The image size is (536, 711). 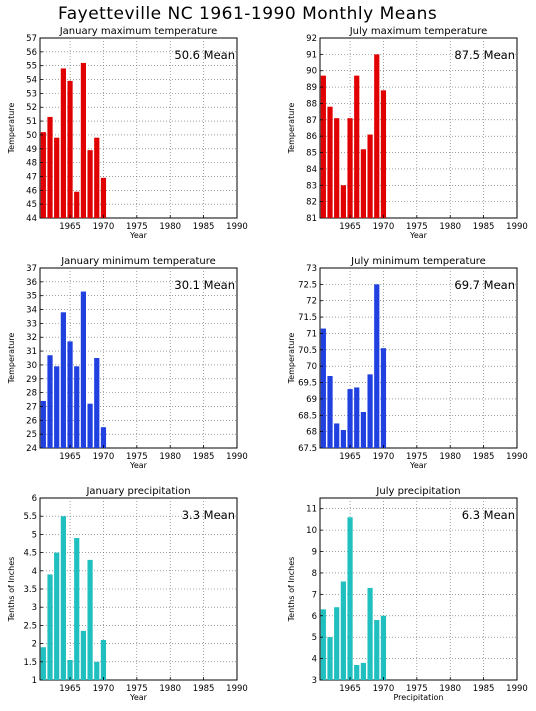 I want to click on y-tick-label: 72, so click(x=311, y=302).